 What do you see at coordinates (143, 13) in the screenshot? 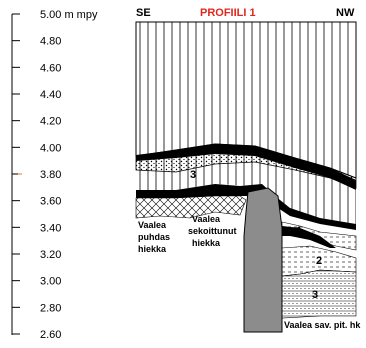
I see `direction-left-label: SE` at bounding box center [143, 13].